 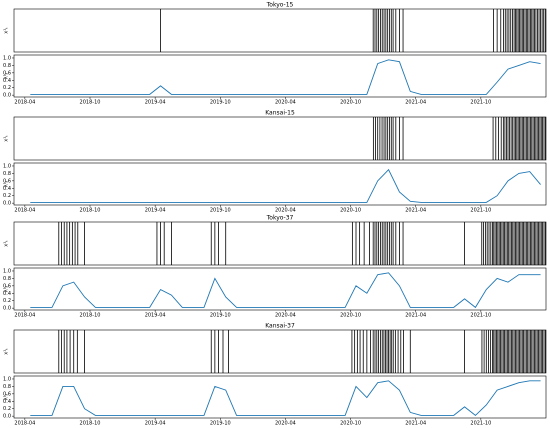 What do you see at coordinates (280, 5) in the screenshot?
I see `chart-title: Tokyo-15` at bounding box center [280, 5].